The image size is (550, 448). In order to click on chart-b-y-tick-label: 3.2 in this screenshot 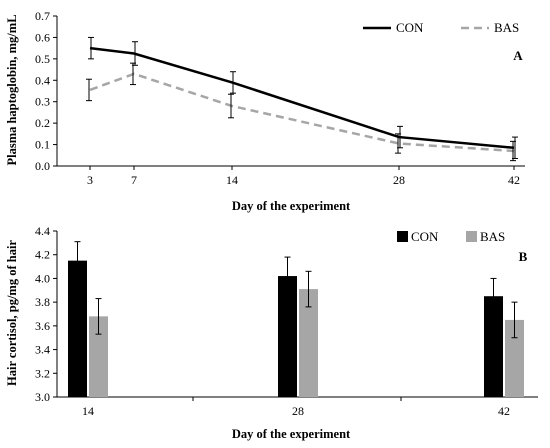, I will do `click(42, 373)`.